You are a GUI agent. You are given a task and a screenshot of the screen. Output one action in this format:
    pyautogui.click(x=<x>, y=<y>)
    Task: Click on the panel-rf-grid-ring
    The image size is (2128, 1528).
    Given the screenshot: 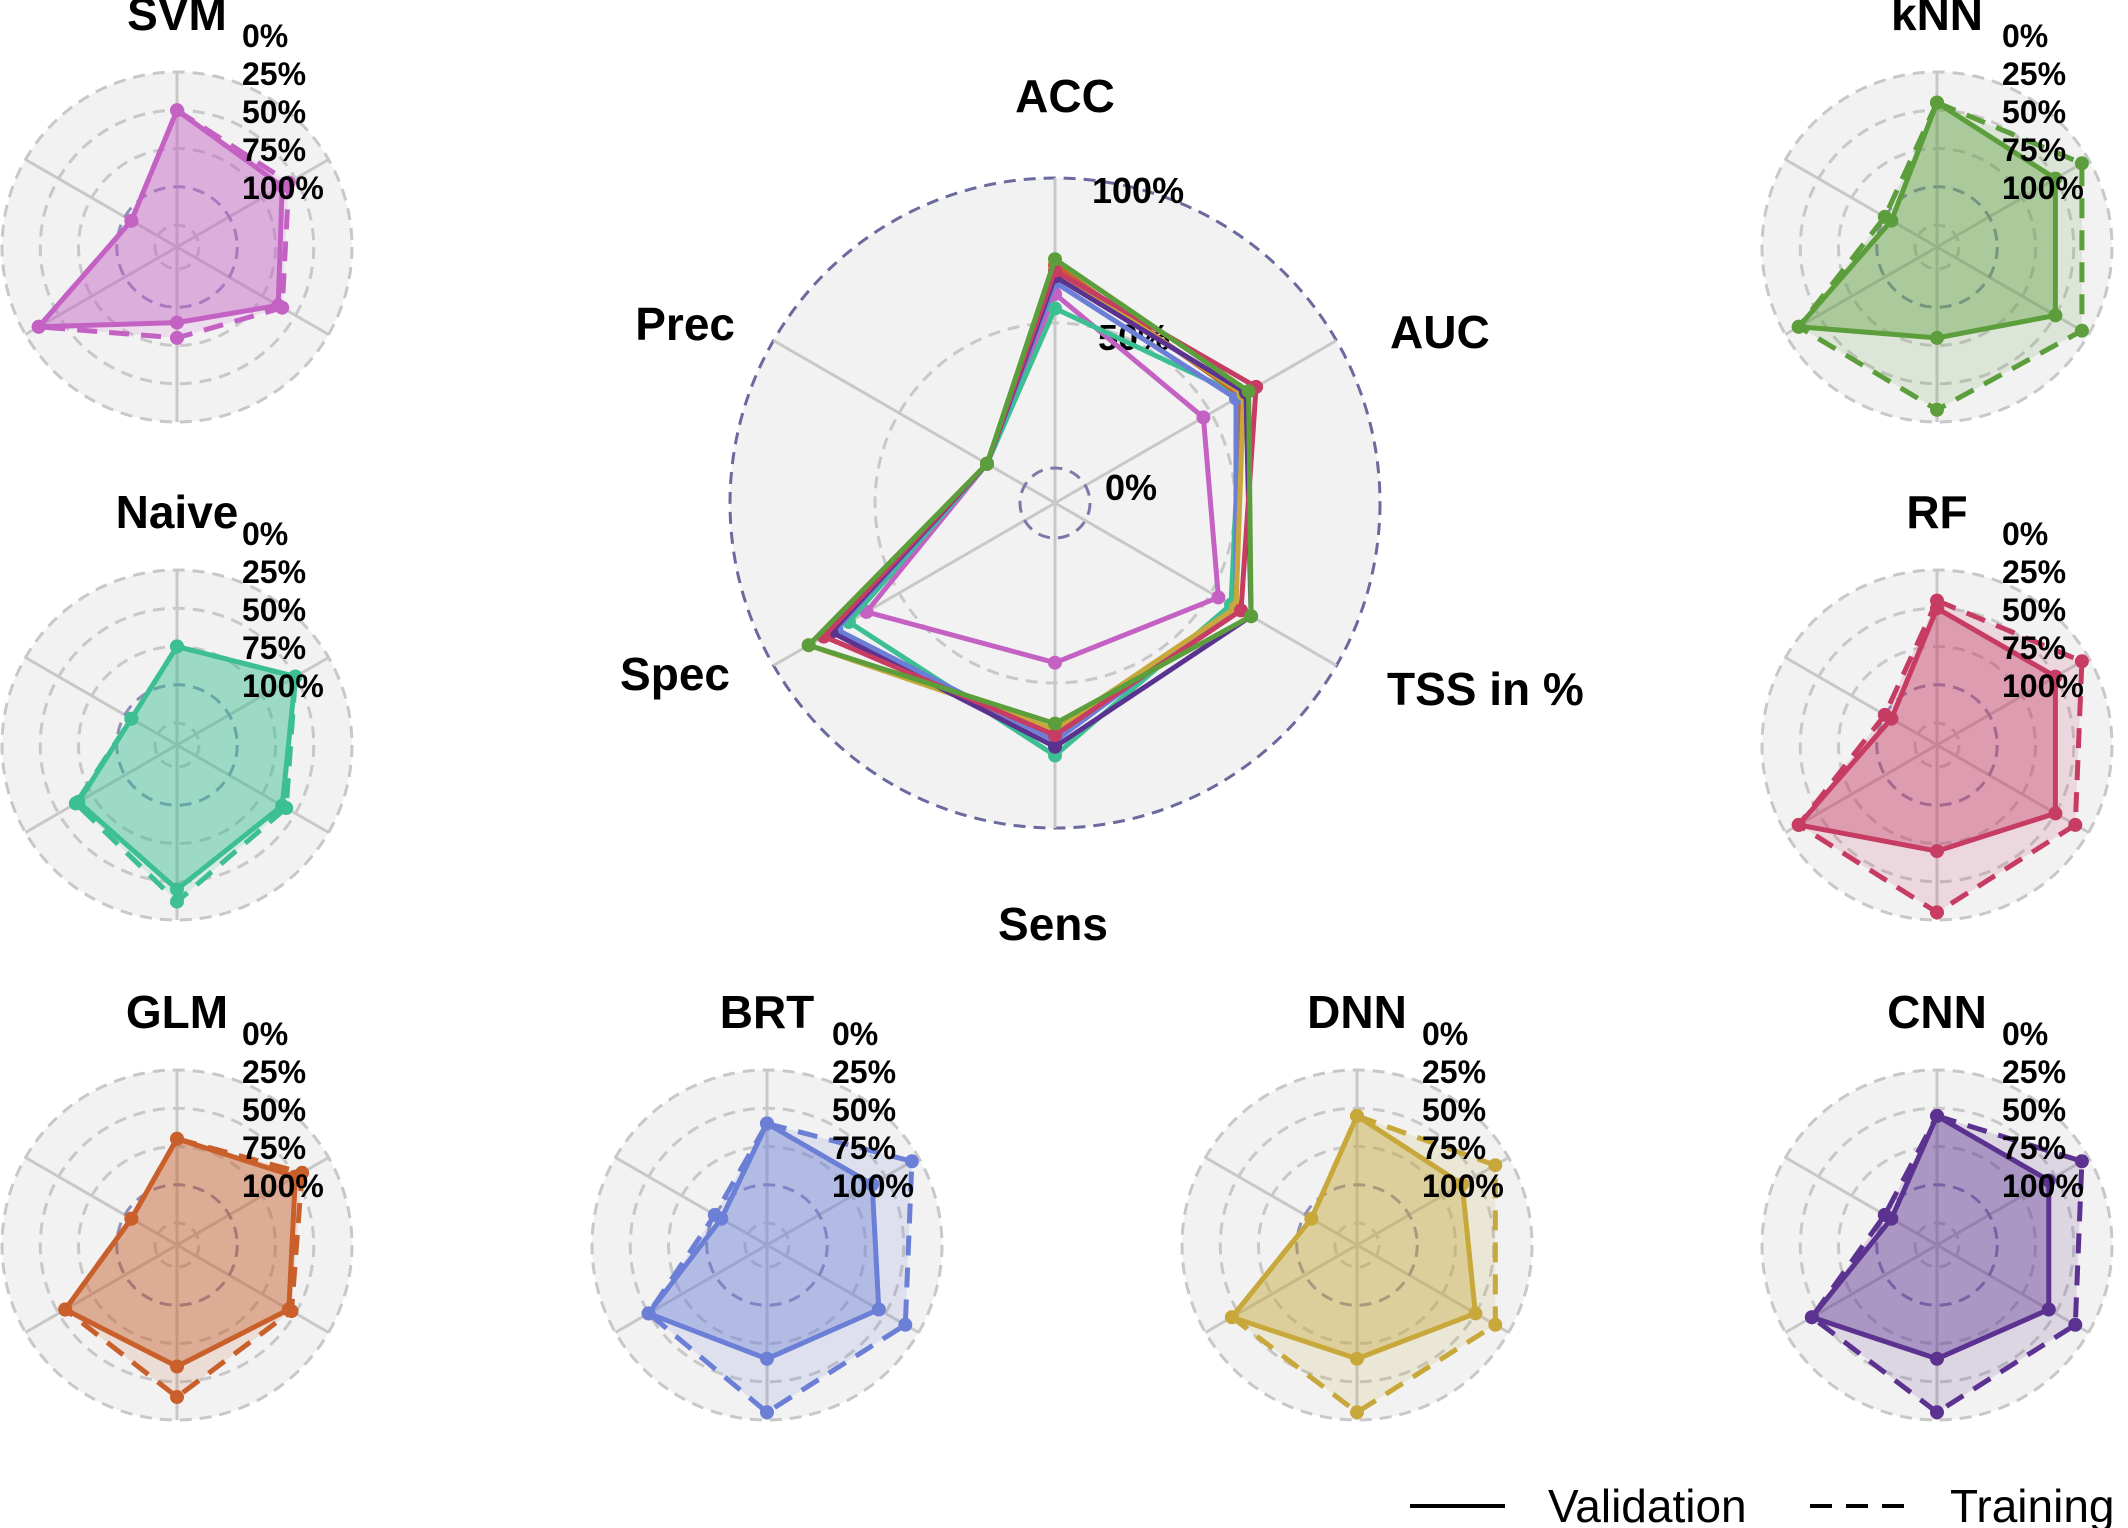 What is the action you would take?
    pyautogui.click(x=1937, y=745)
    